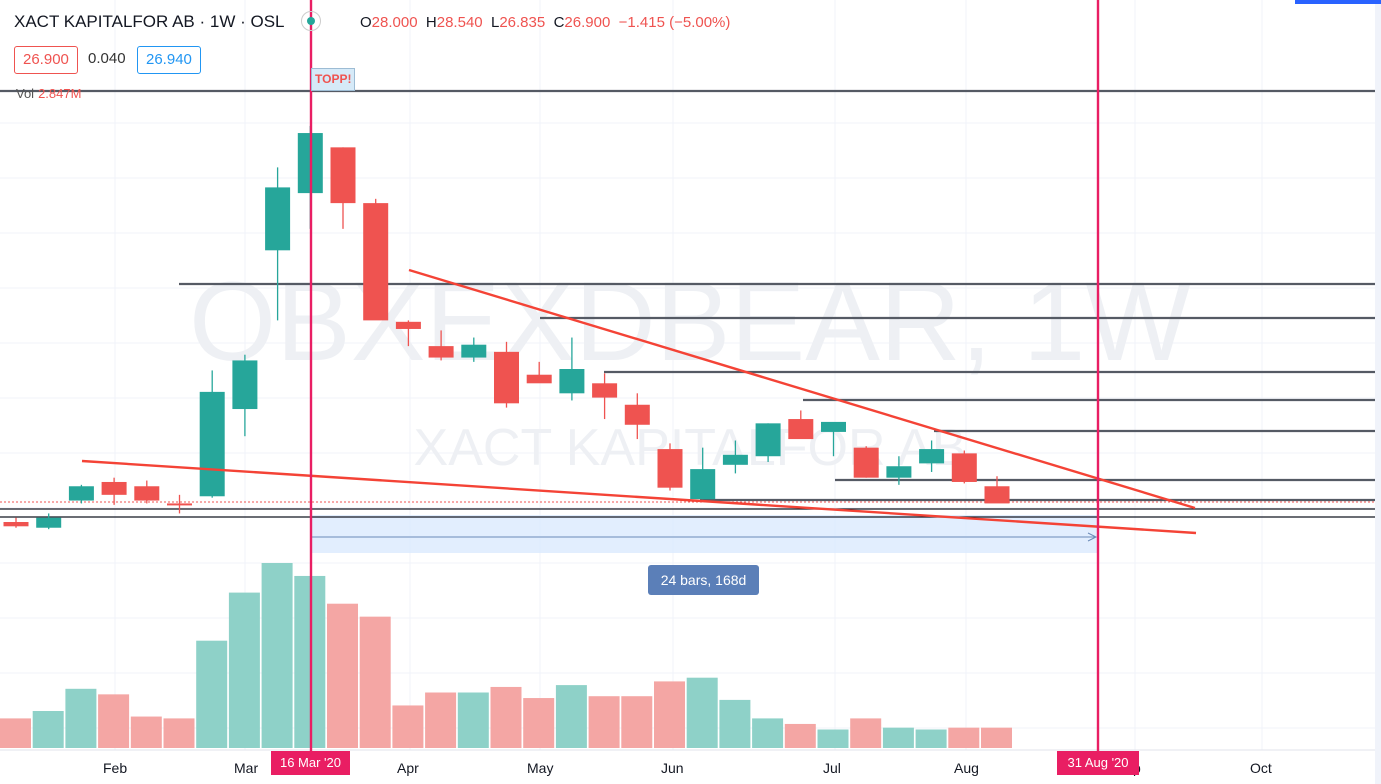  Describe the element at coordinates (690, 321) in the screenshot. I see `watermark-main: OBXEXDBEAR, 1W` at that location.